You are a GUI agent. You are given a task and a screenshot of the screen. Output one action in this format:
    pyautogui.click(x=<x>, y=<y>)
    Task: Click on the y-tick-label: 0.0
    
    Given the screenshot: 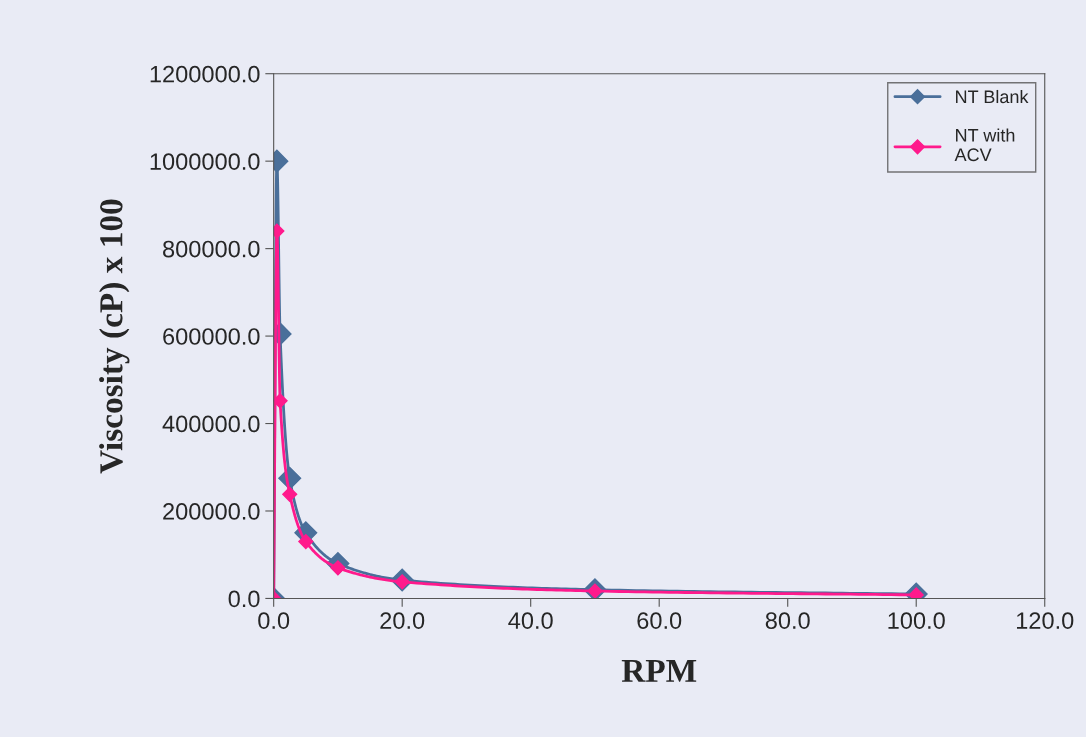 What is the action you would take?
    pyautogui.click(x=244, y=599)
    